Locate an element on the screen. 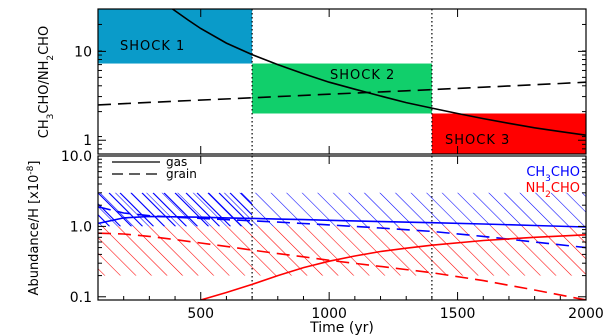 The image size is (604, 336). legend-species-1: CH3CHO is located at coordinates (553, 174).